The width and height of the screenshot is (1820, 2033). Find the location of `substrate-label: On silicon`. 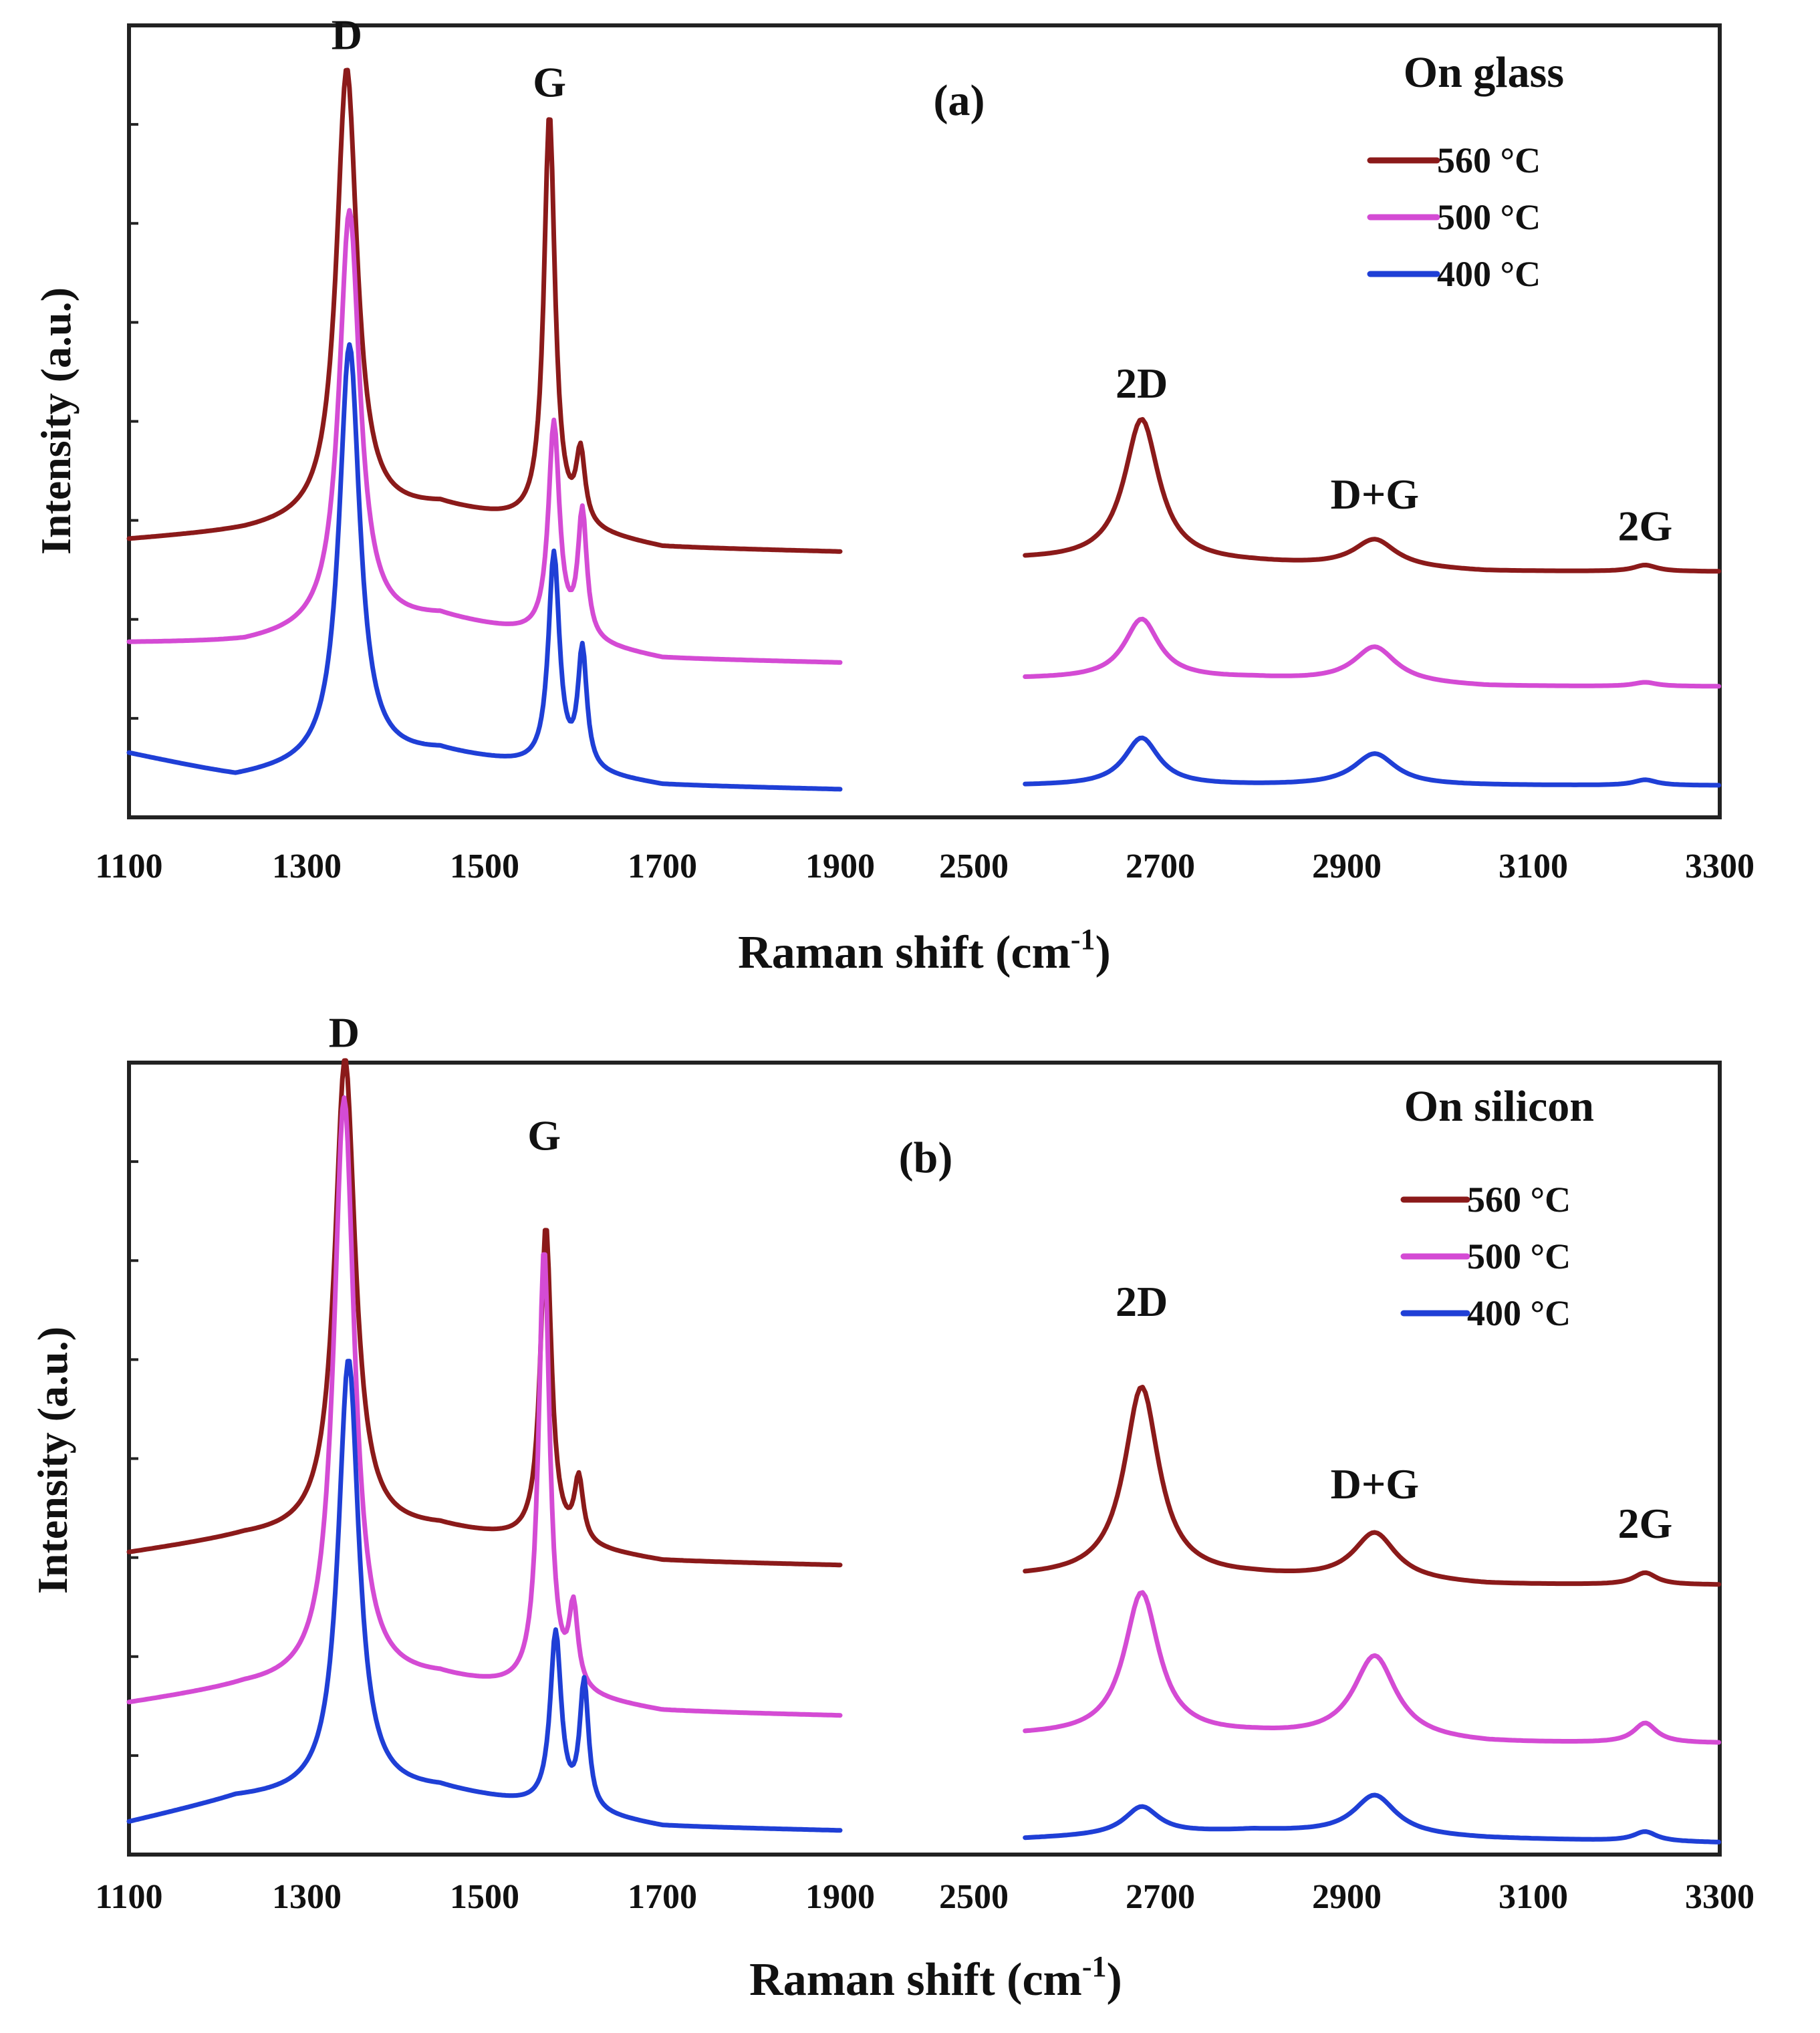

substrate-label: On silicon is located at coordinates (1499, 1106).